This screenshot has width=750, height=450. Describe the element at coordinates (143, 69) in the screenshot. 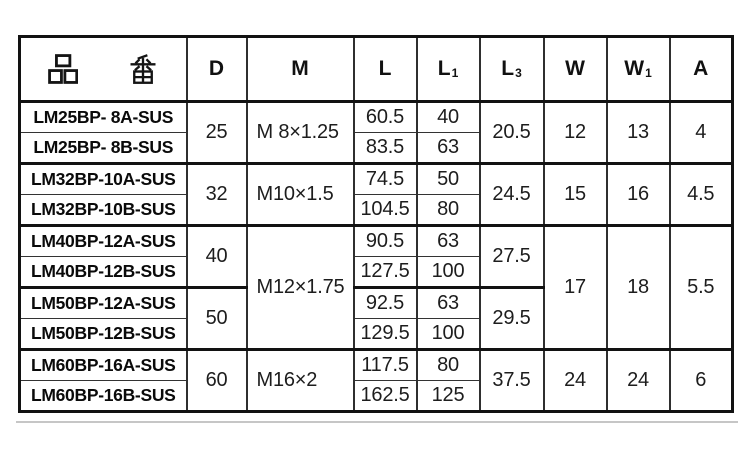

I see `kanji-ban-icon` at that location.